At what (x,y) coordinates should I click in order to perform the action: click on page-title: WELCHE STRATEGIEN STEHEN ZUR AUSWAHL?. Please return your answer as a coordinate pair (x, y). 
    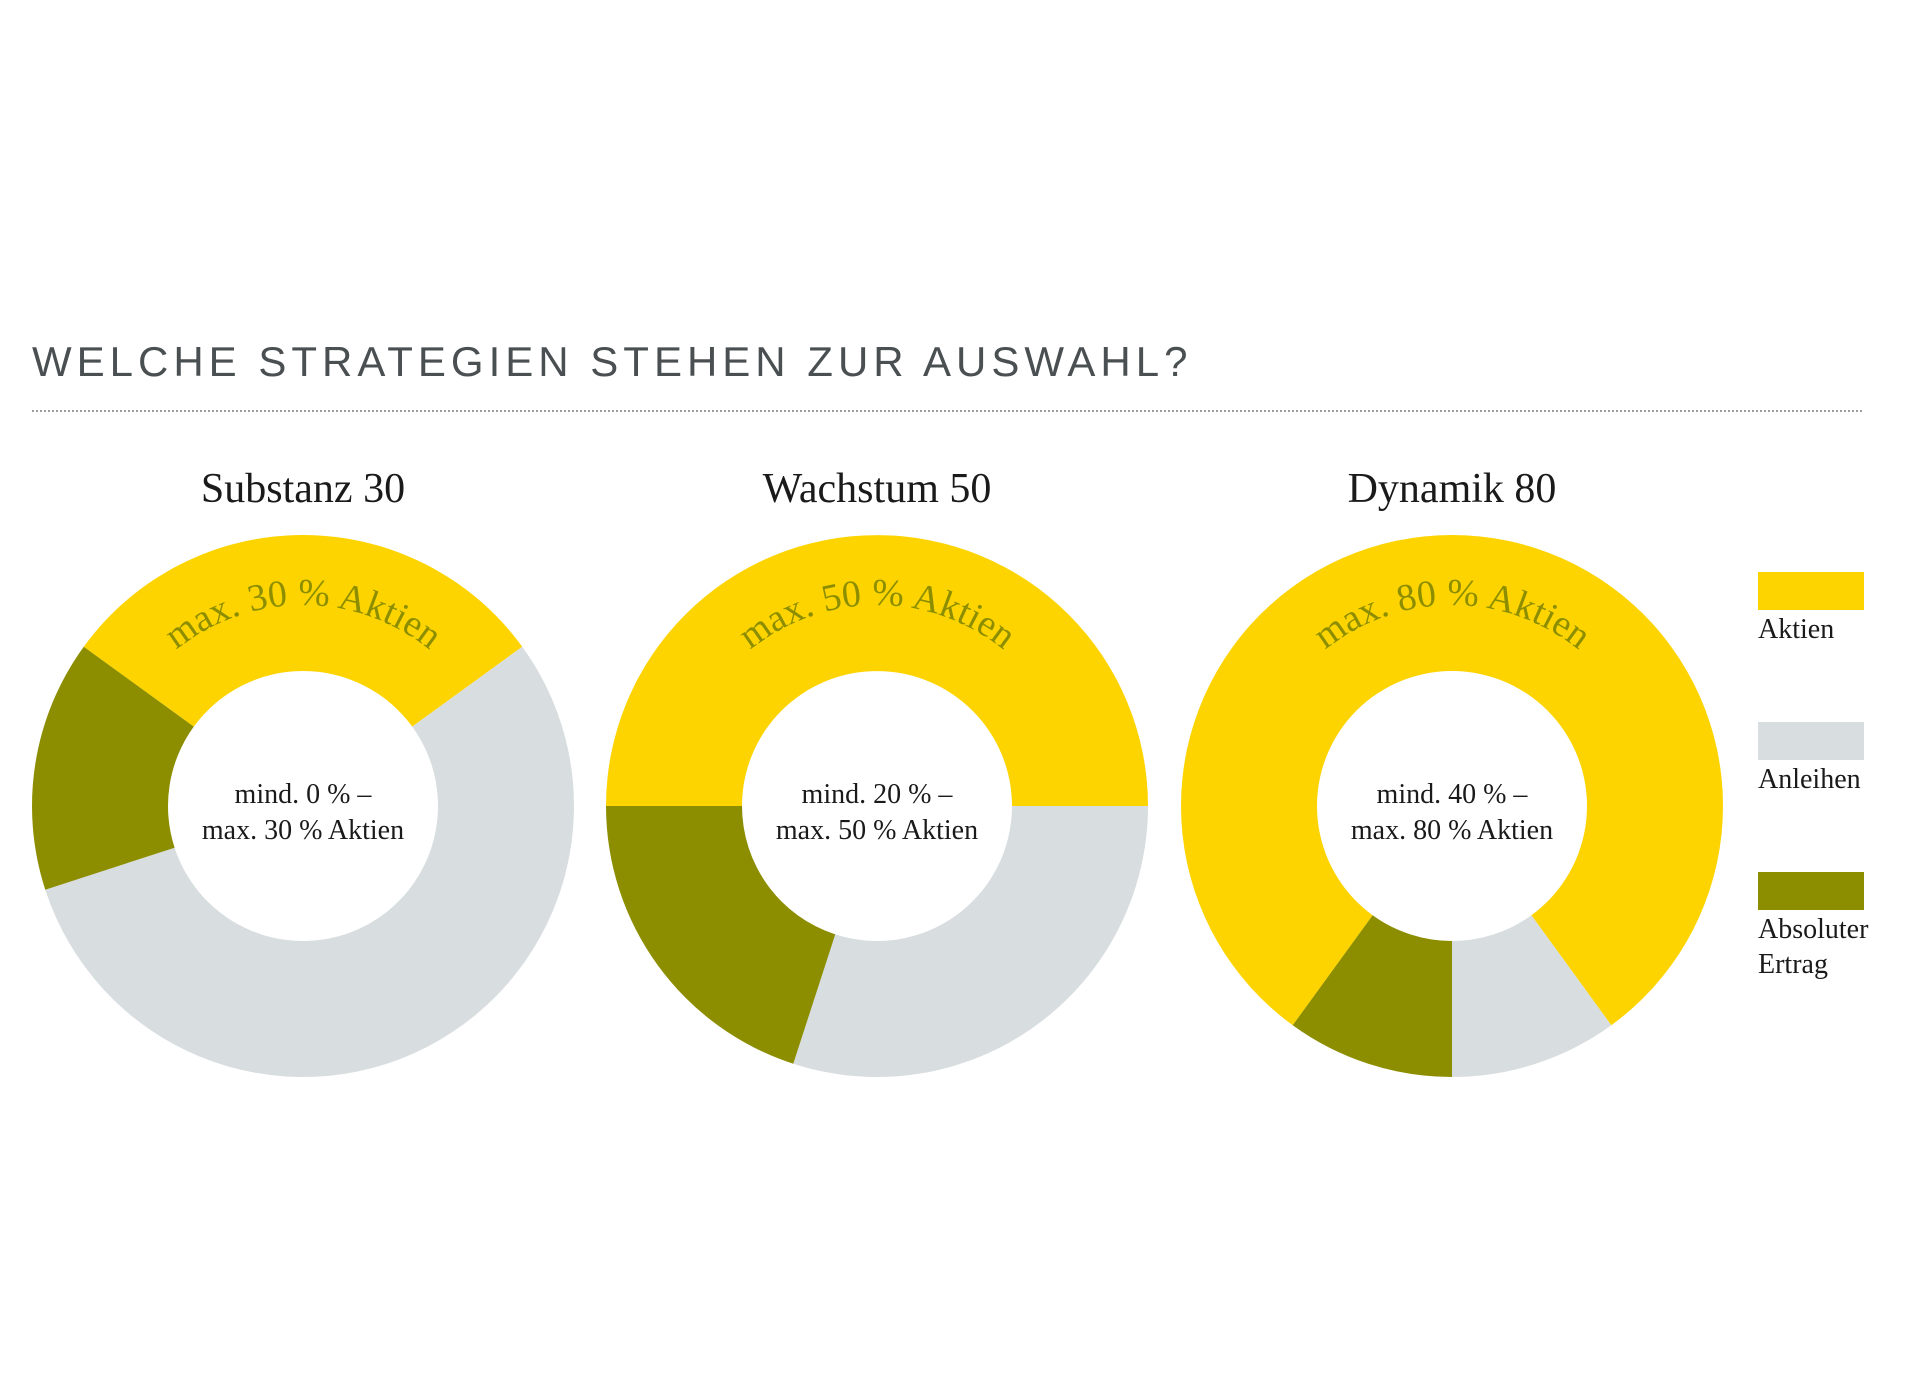
    Looking at the image, I should click on (612, 361).